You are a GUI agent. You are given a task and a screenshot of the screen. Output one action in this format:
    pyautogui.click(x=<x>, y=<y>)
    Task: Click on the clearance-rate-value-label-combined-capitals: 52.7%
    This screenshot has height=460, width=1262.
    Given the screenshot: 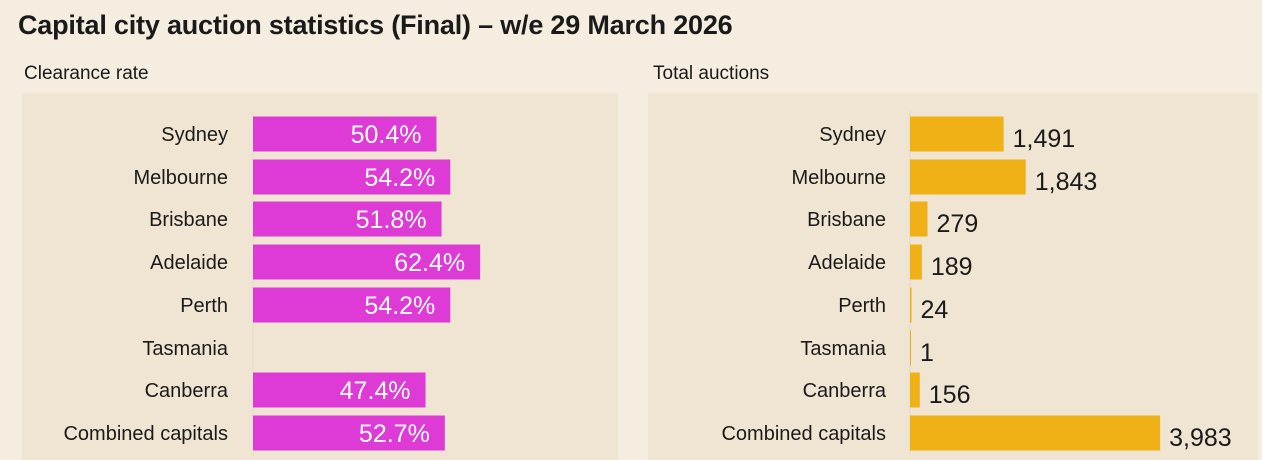 What is the action you would take?
    pyautogui.click(x=394, y=434)
    